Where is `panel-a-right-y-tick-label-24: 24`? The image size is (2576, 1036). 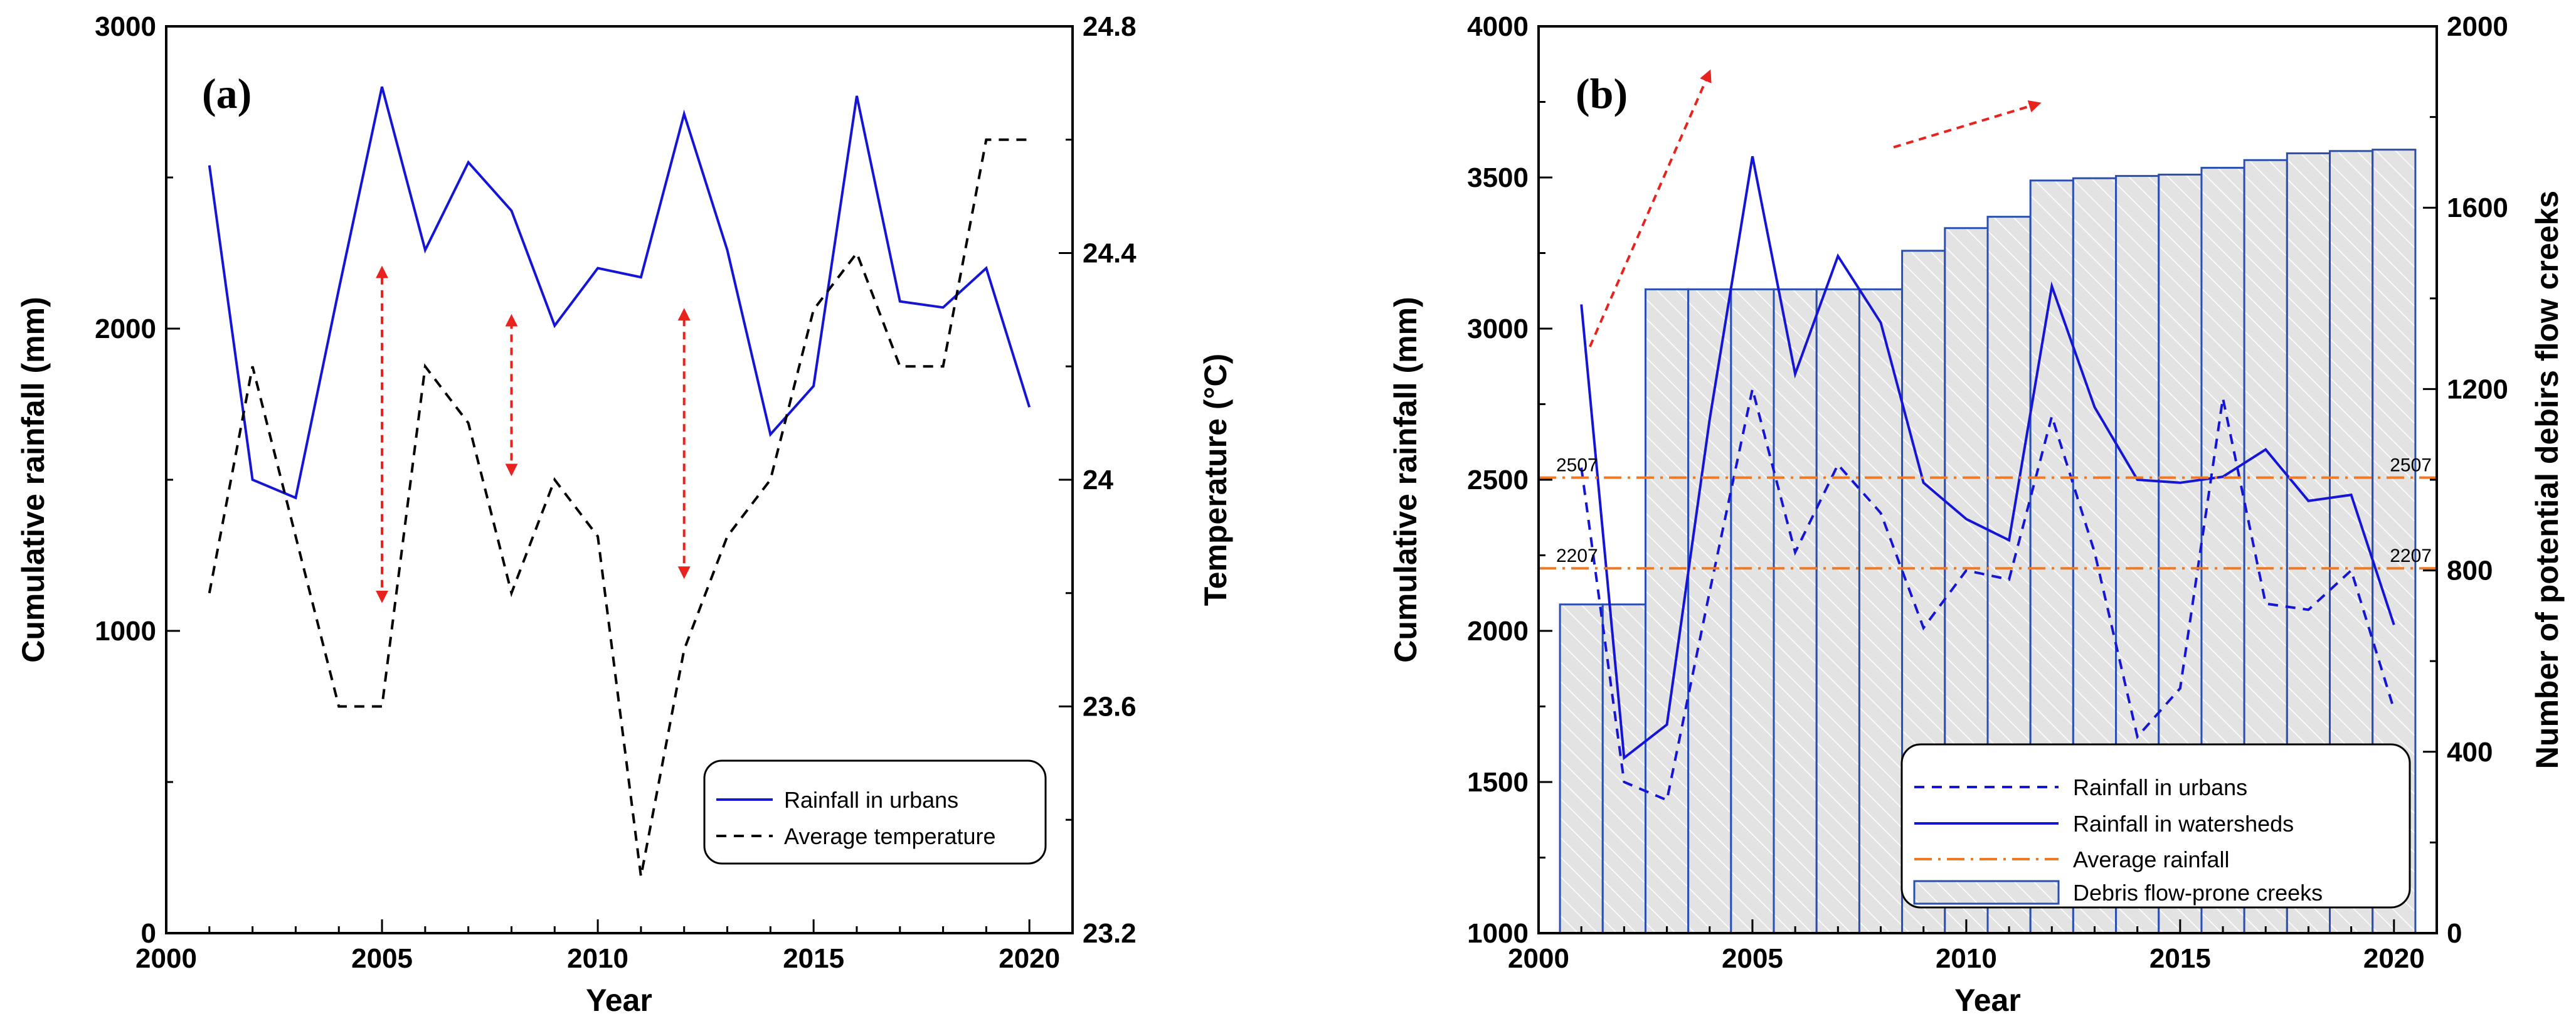 panel-a-right-y-tick-label-24: 24 is located at coordinates (1098, 480).